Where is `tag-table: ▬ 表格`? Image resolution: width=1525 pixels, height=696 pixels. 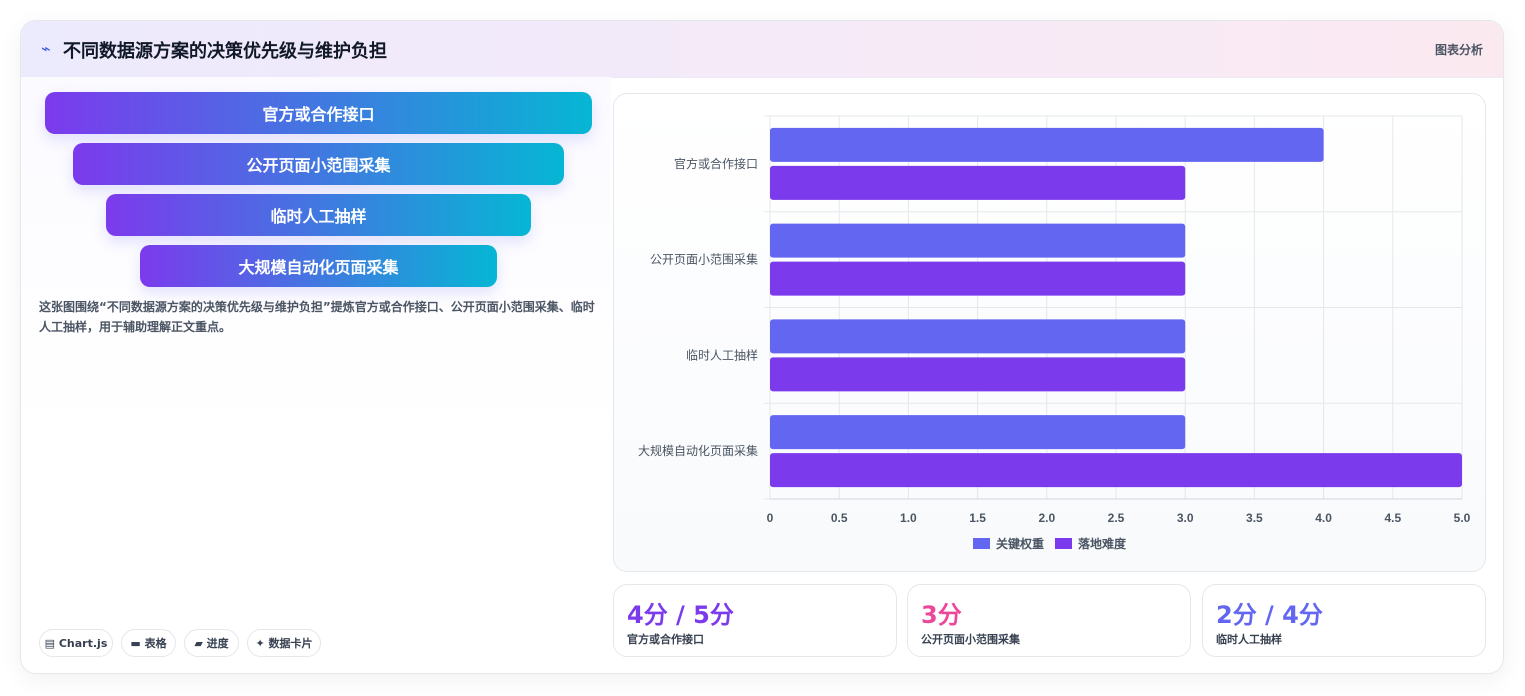
tag-table: ▬ 表格 is located at coordinates (148, 643).